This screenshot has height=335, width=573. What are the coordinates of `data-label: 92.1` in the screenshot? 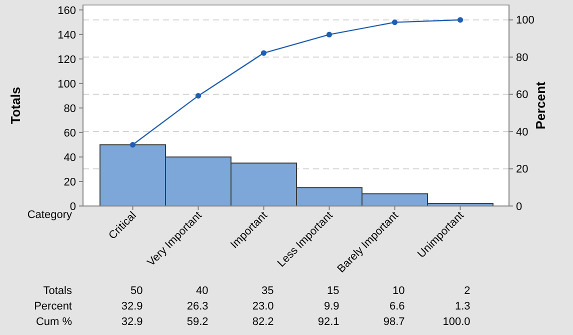 It's located at (329, 322).